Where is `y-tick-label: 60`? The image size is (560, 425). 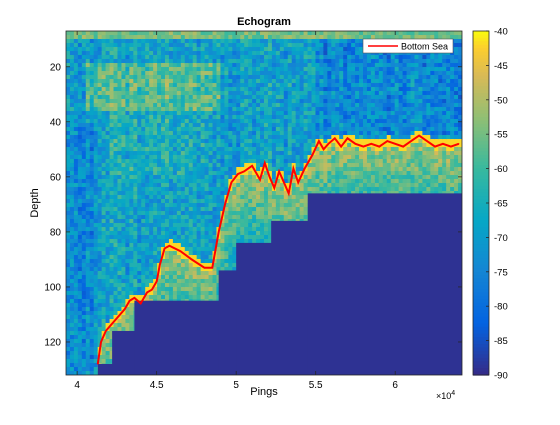 y-tick-label: 60 is located at coordinates (56, 177).